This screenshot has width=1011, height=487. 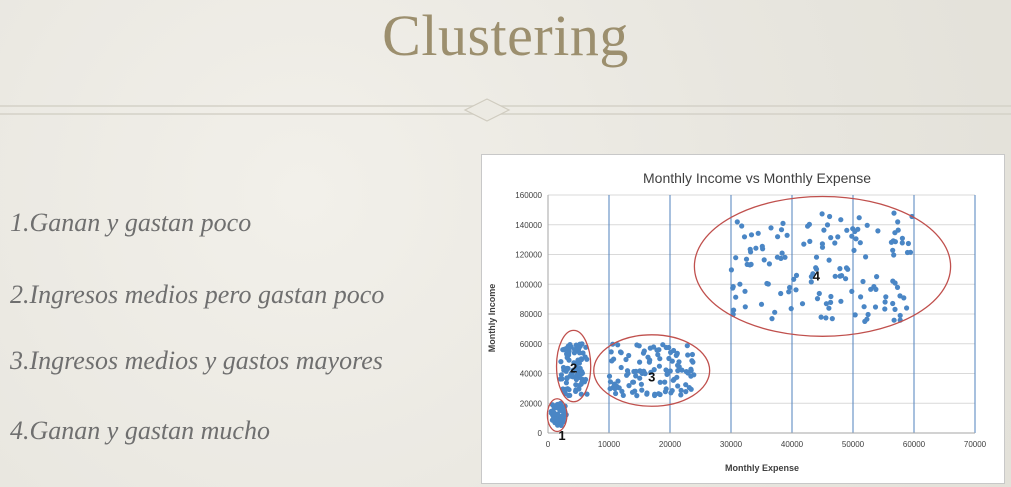 What do you see at coordinates (670, 444) in the screenshot?
I see `x-tick-label: 20000` at bounding box center [670, 444].